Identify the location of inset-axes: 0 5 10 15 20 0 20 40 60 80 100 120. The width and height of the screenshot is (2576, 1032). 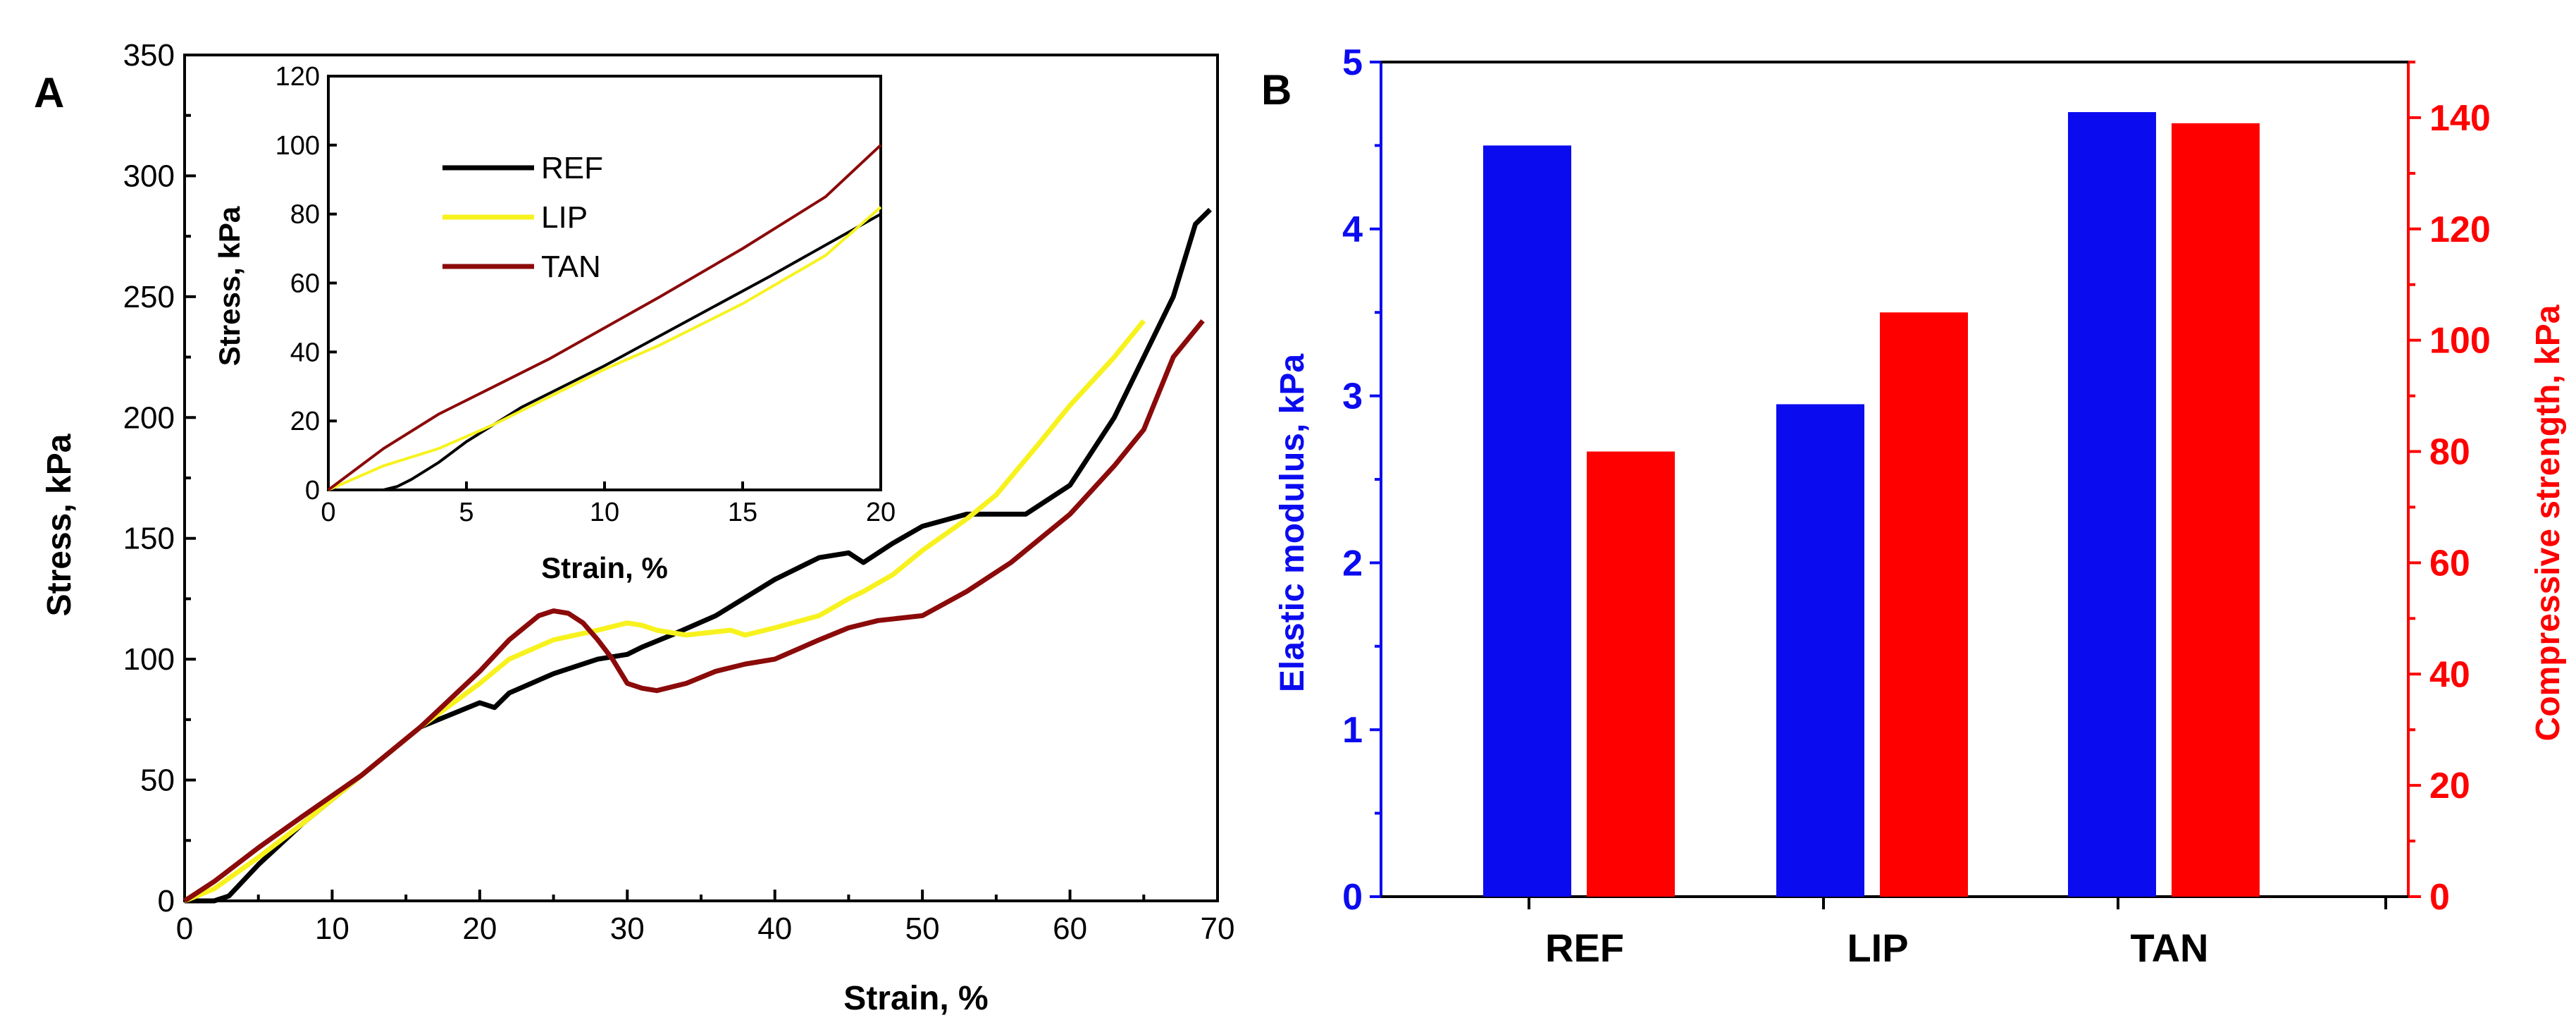
(585, 295).